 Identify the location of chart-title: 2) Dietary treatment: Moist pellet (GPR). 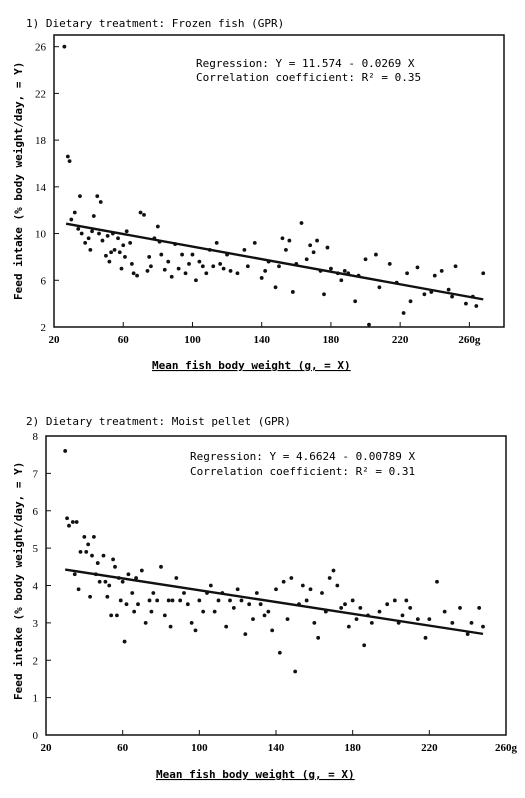
(158, 421).